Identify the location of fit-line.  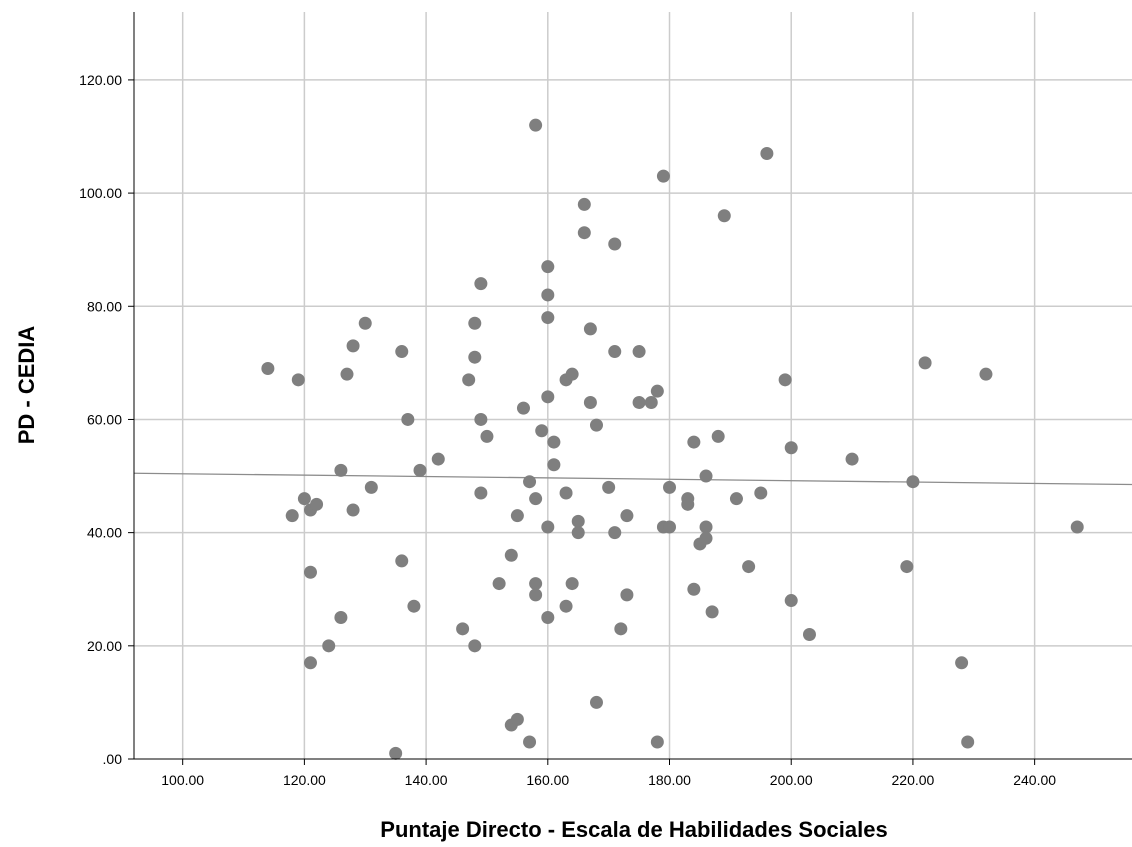
(632, 479).